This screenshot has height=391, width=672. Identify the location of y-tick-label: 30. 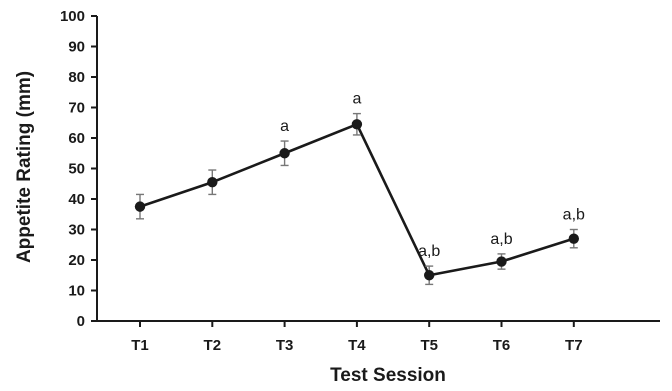
(76, 230).